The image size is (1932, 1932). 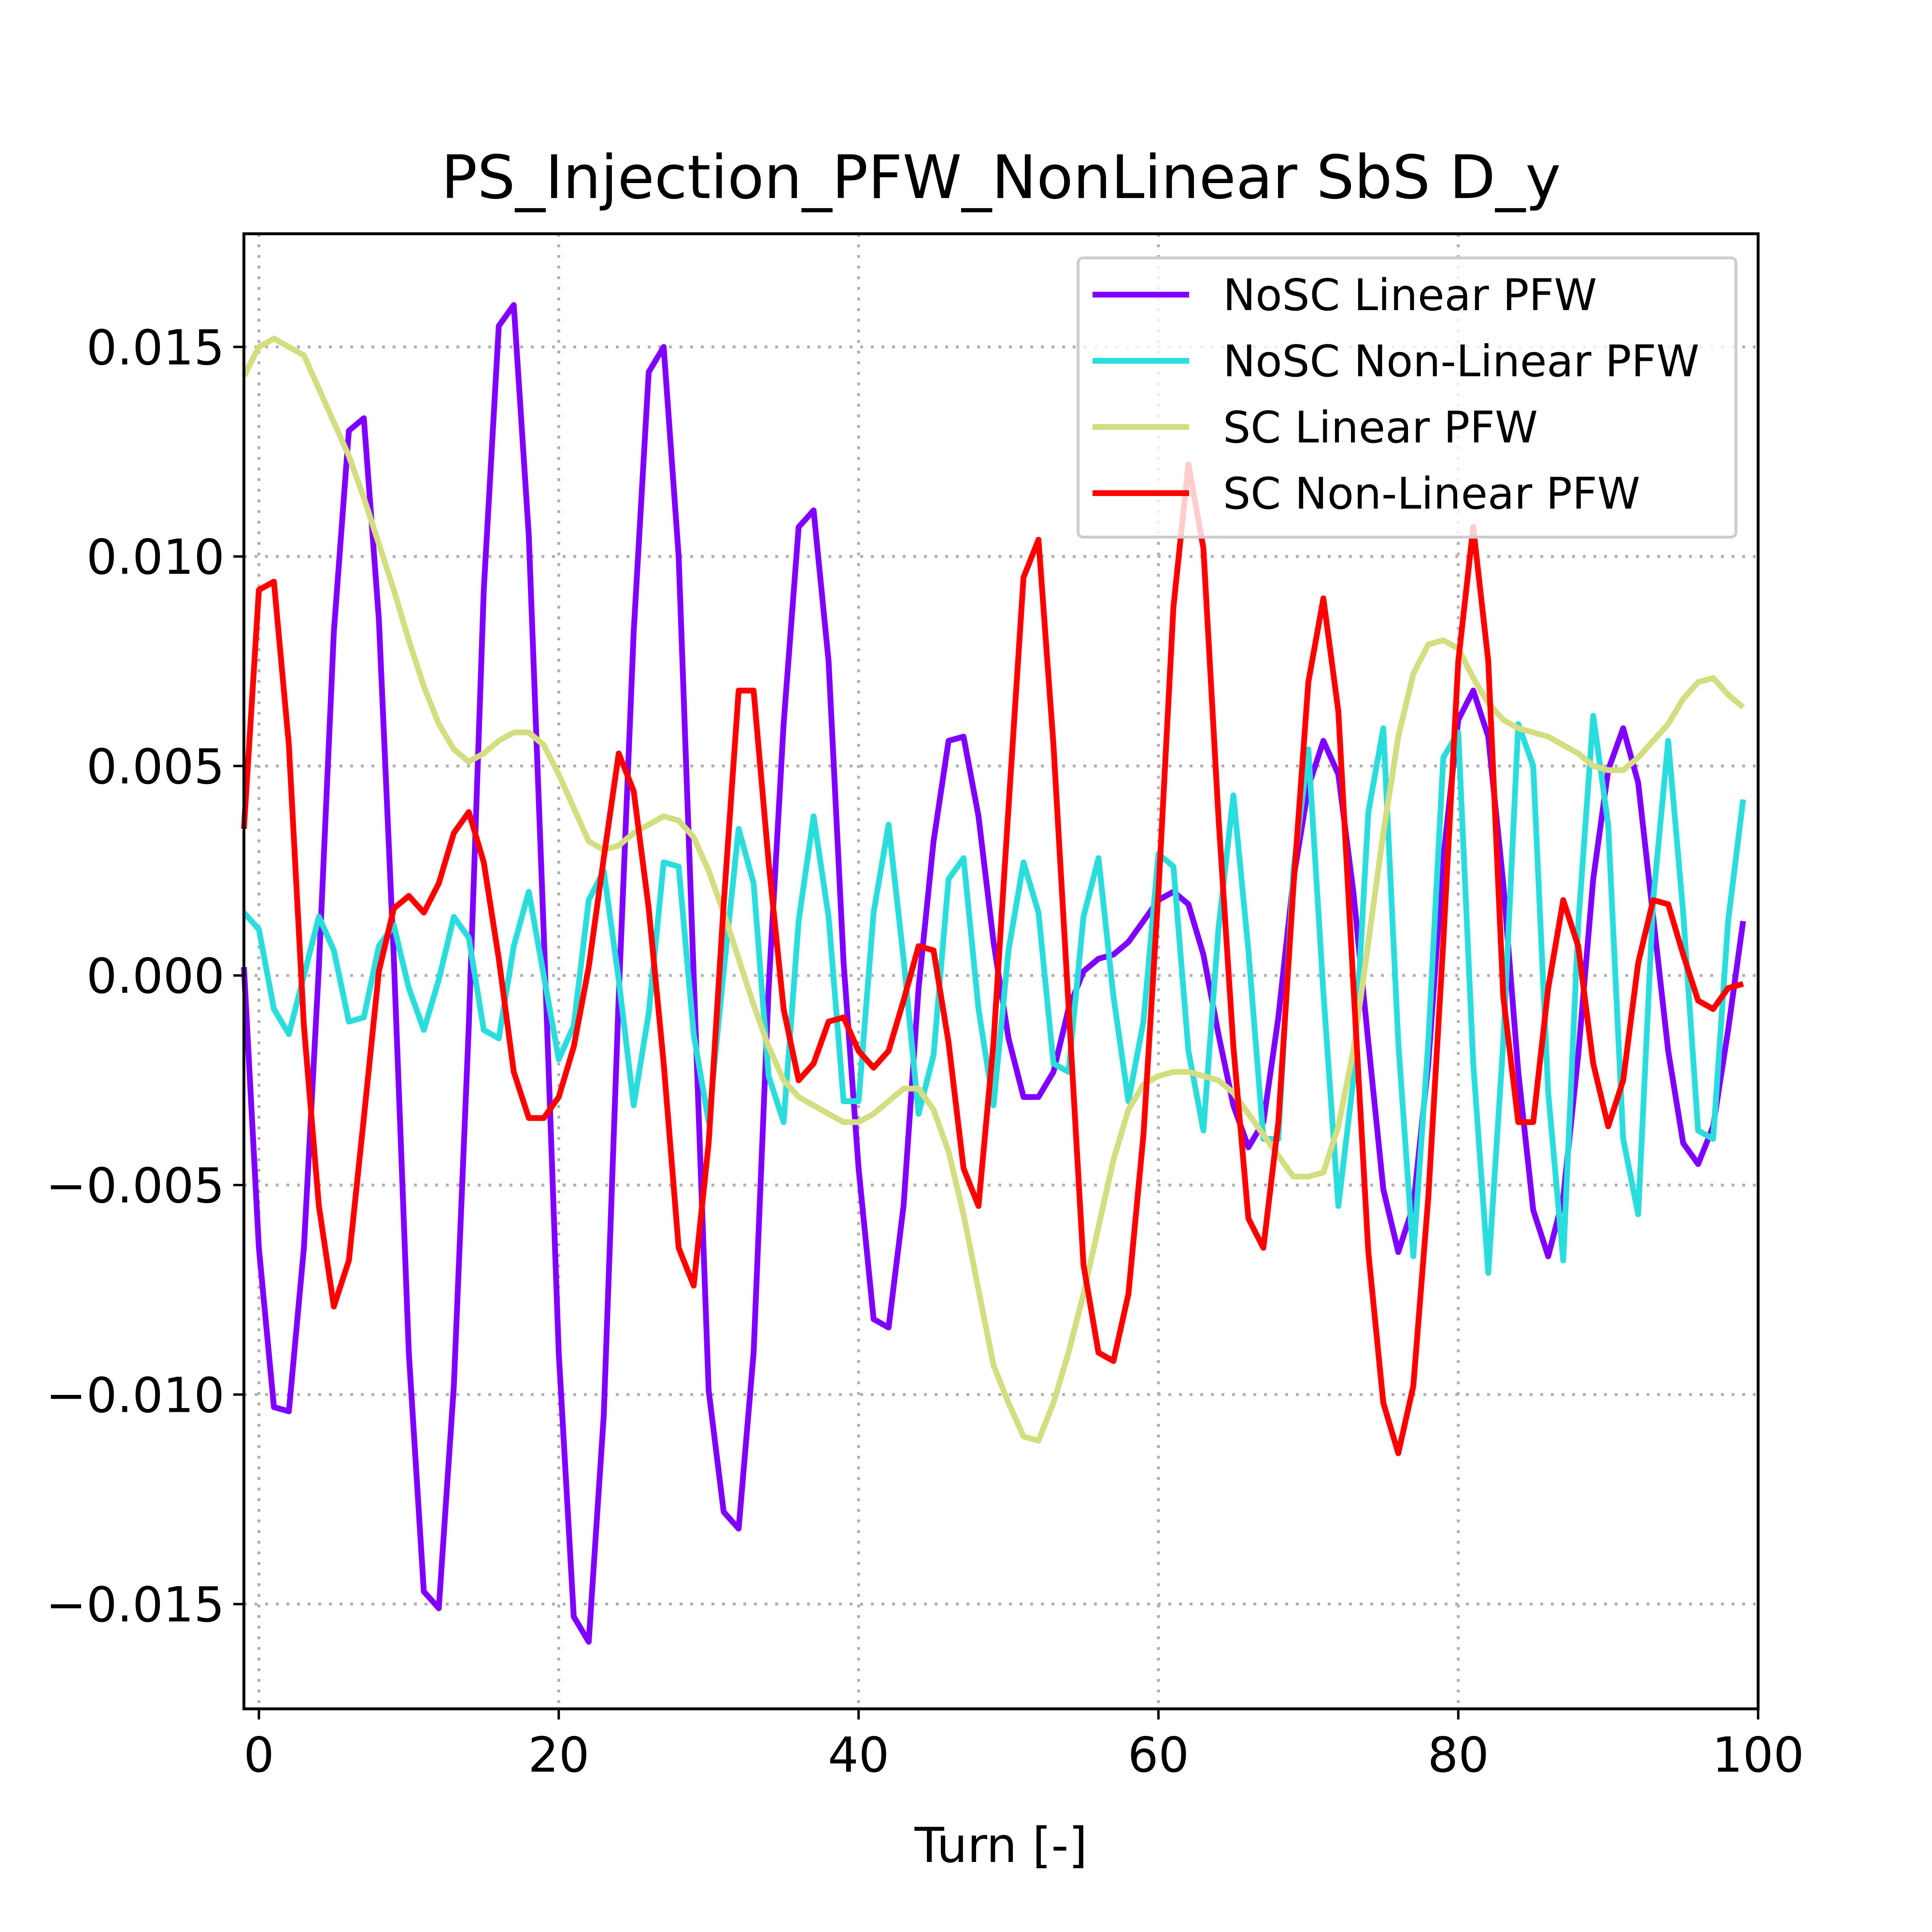 What do you see at coordinates (135, 1395) in the screenshot?
I see `y-tick-label: −0.010` at bounding box center [135, 1395].